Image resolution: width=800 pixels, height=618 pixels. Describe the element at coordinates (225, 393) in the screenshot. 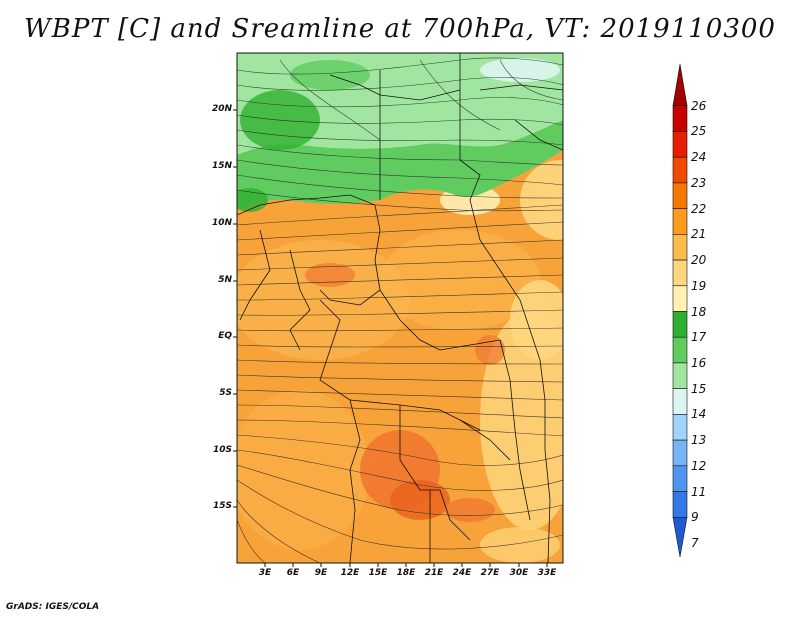

I see `lat-label: 5S` at that location.